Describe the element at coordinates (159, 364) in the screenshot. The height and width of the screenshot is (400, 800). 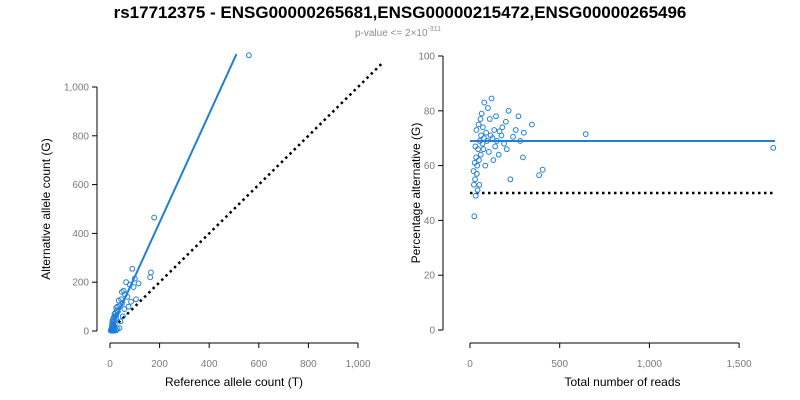
I see `left-panel-x-tick-label: 200` at that location.